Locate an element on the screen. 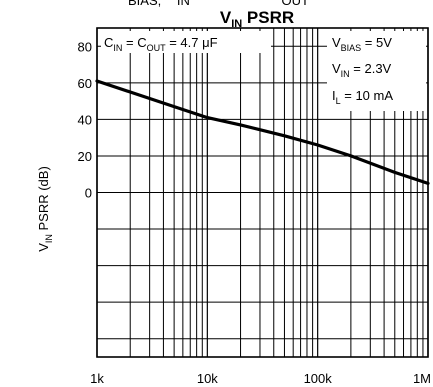 This screenshot has width=433, height=387. svg-text: VIN PSRR (dB) is located at coordinates (45, 209).